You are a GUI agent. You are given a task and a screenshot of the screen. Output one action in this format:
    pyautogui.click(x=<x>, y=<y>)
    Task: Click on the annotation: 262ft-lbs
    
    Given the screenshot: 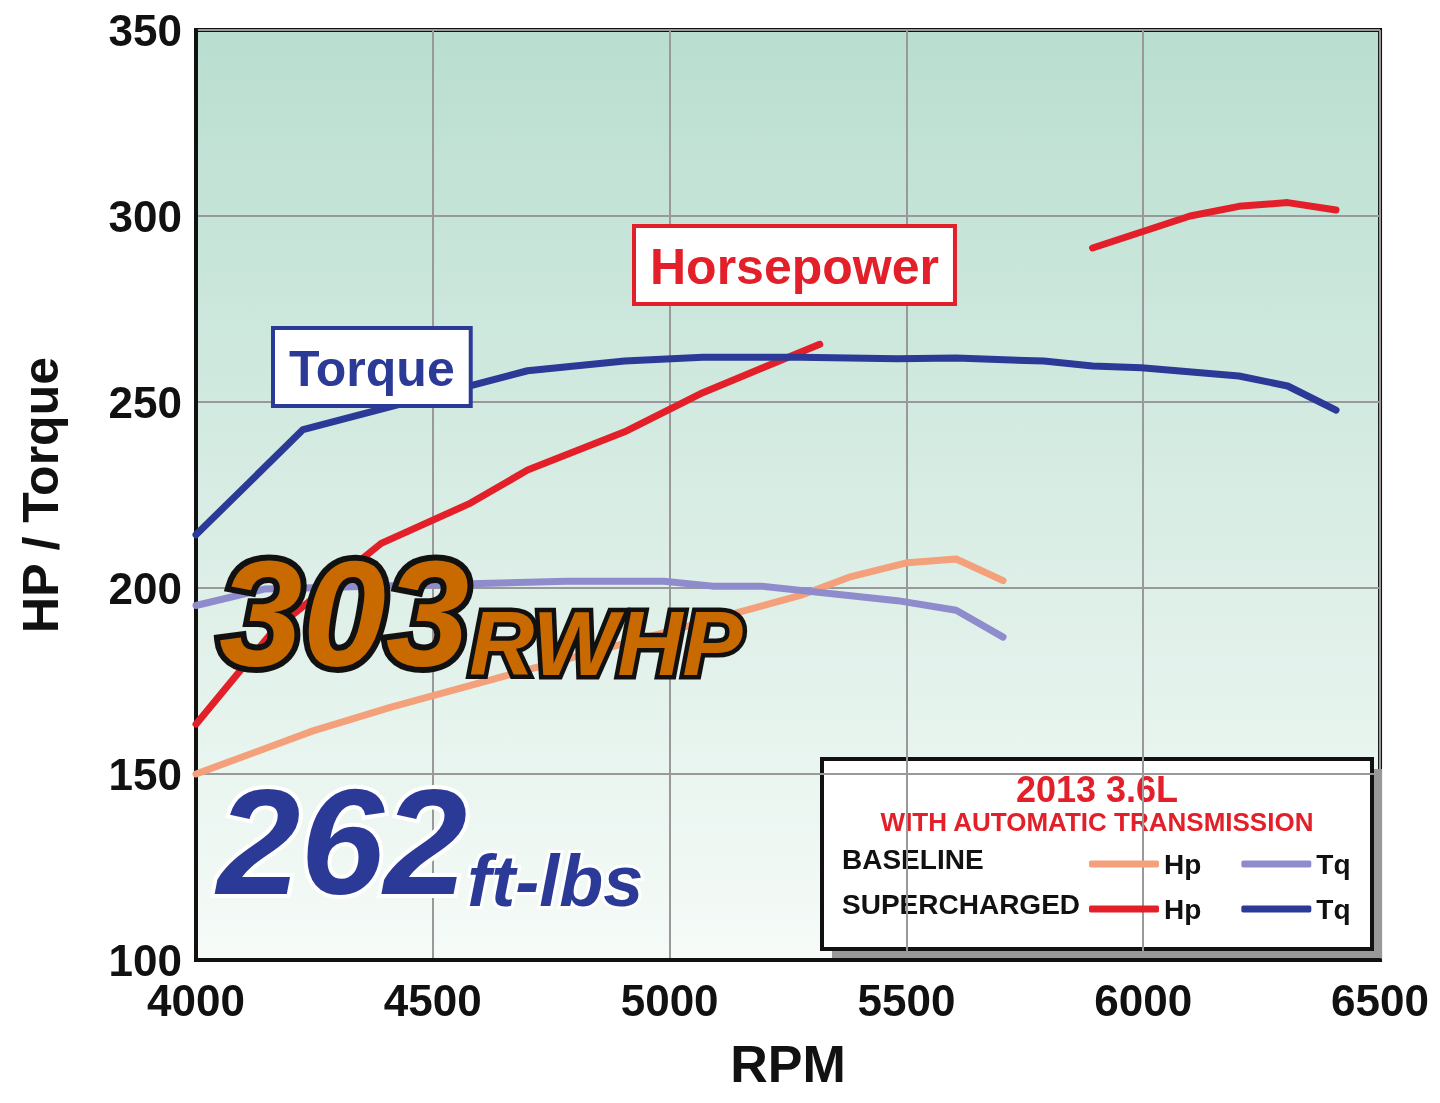 What is the action you would take?
    pyautogui.click(x=429, y=842)
    